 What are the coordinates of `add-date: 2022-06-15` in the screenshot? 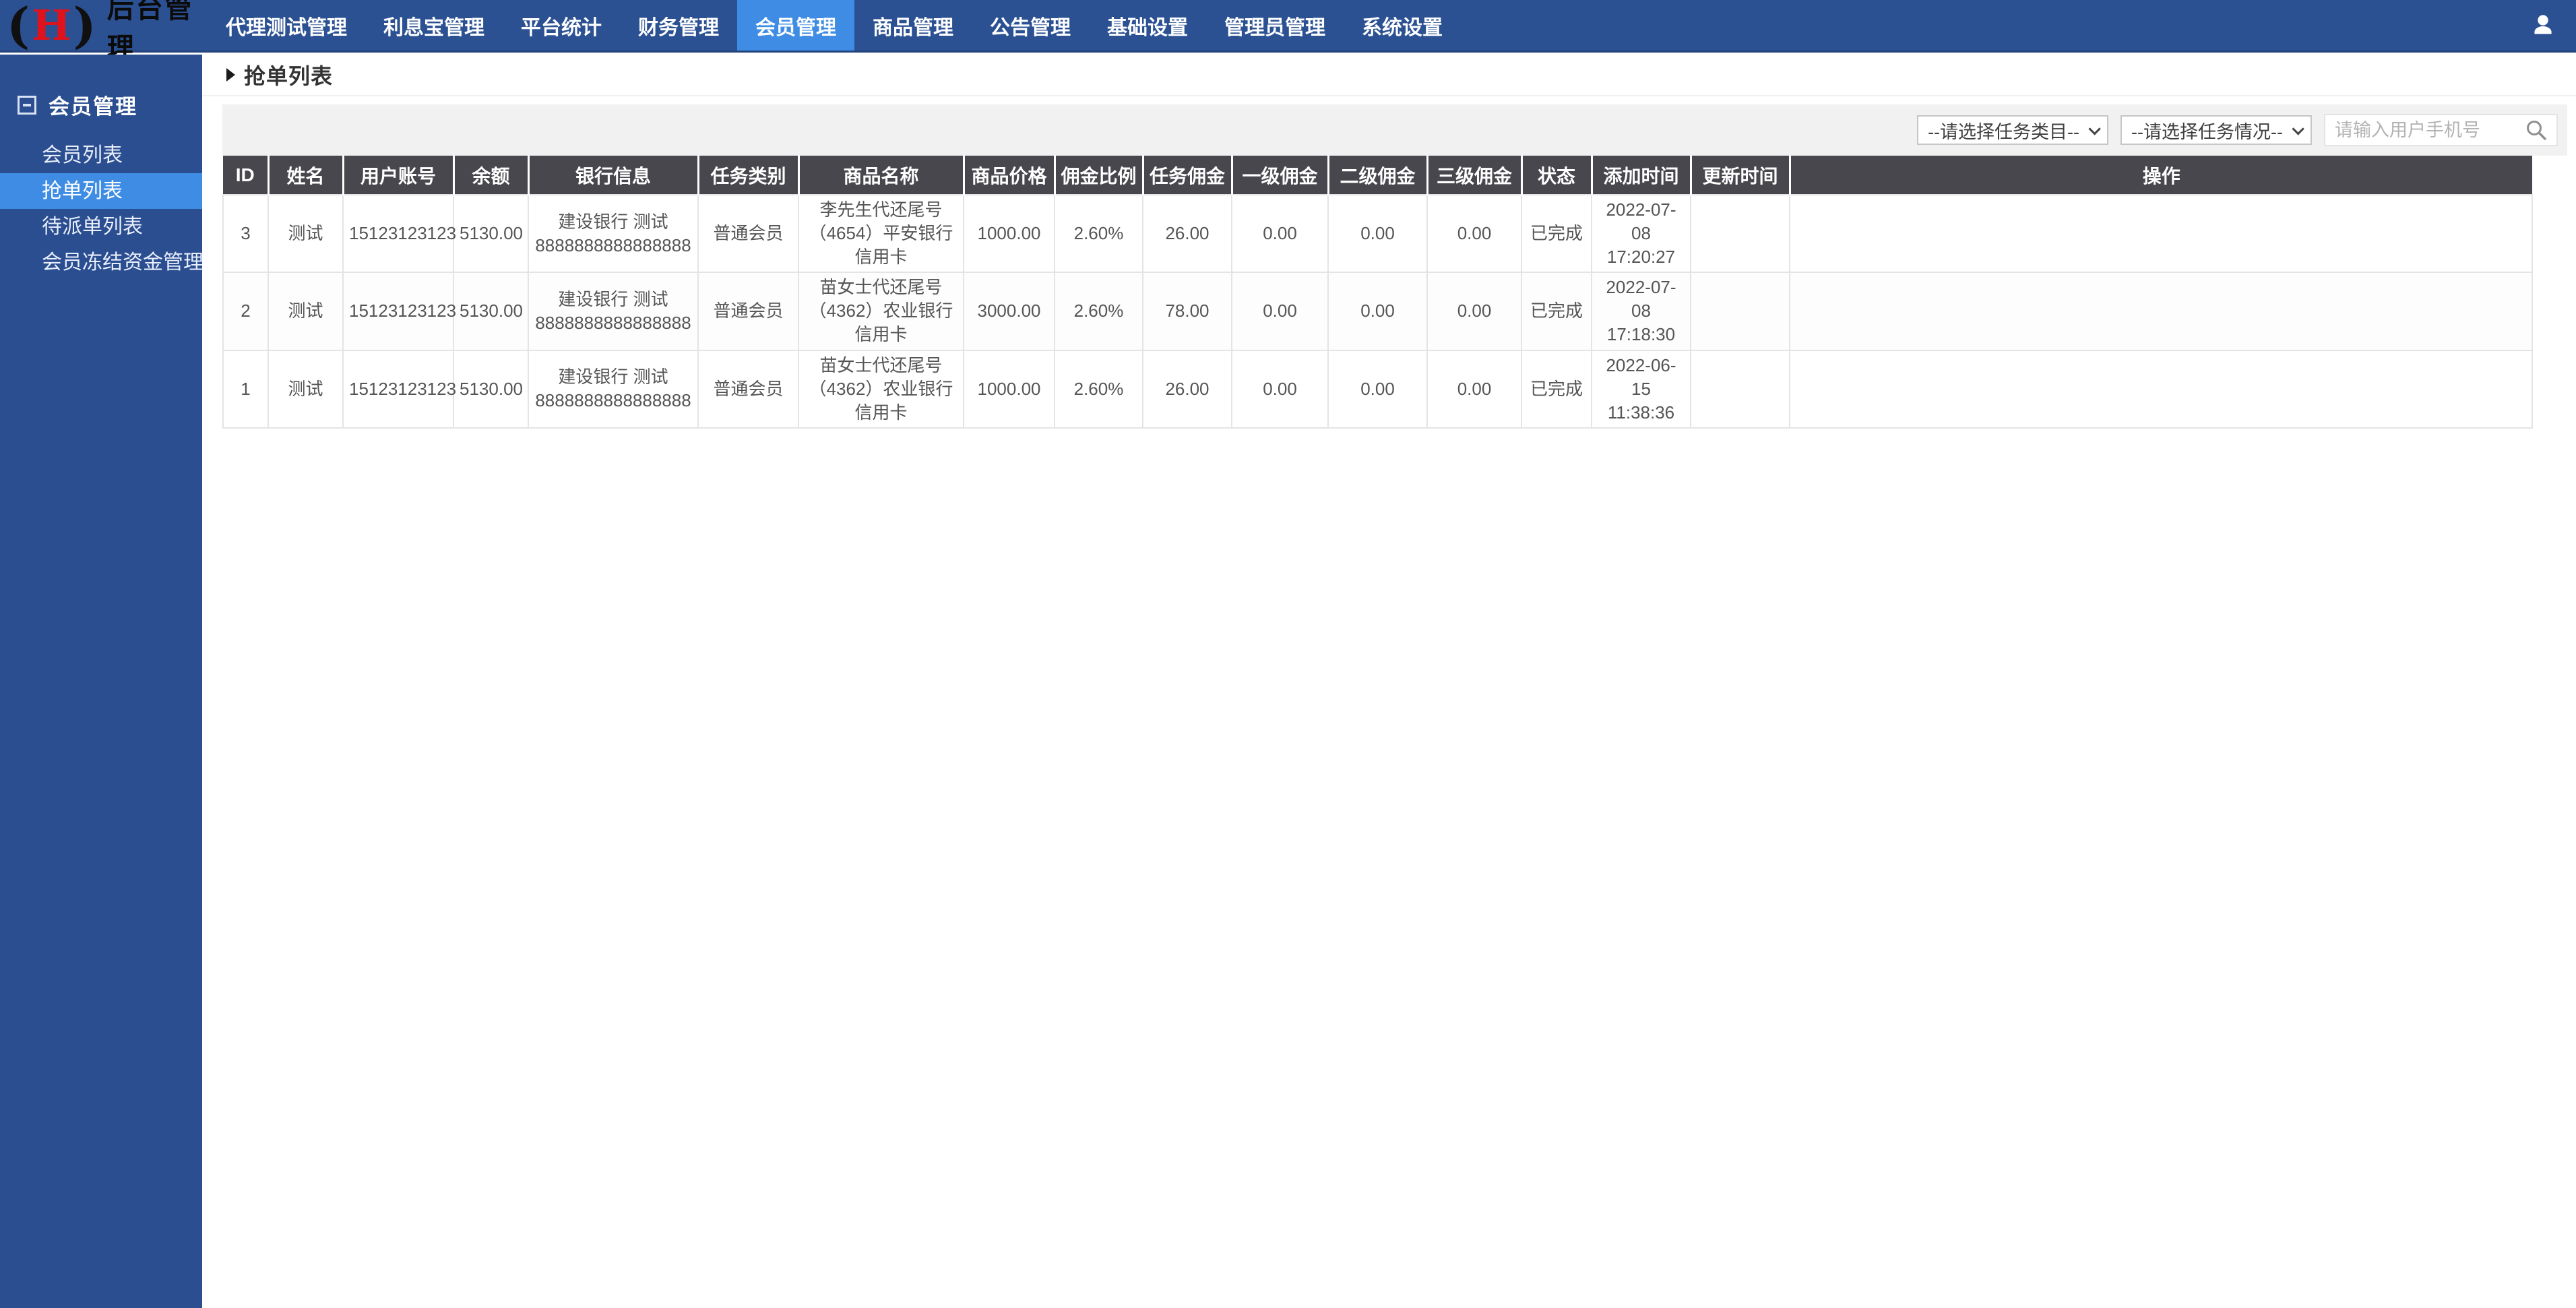 It's located at (1641, 376).